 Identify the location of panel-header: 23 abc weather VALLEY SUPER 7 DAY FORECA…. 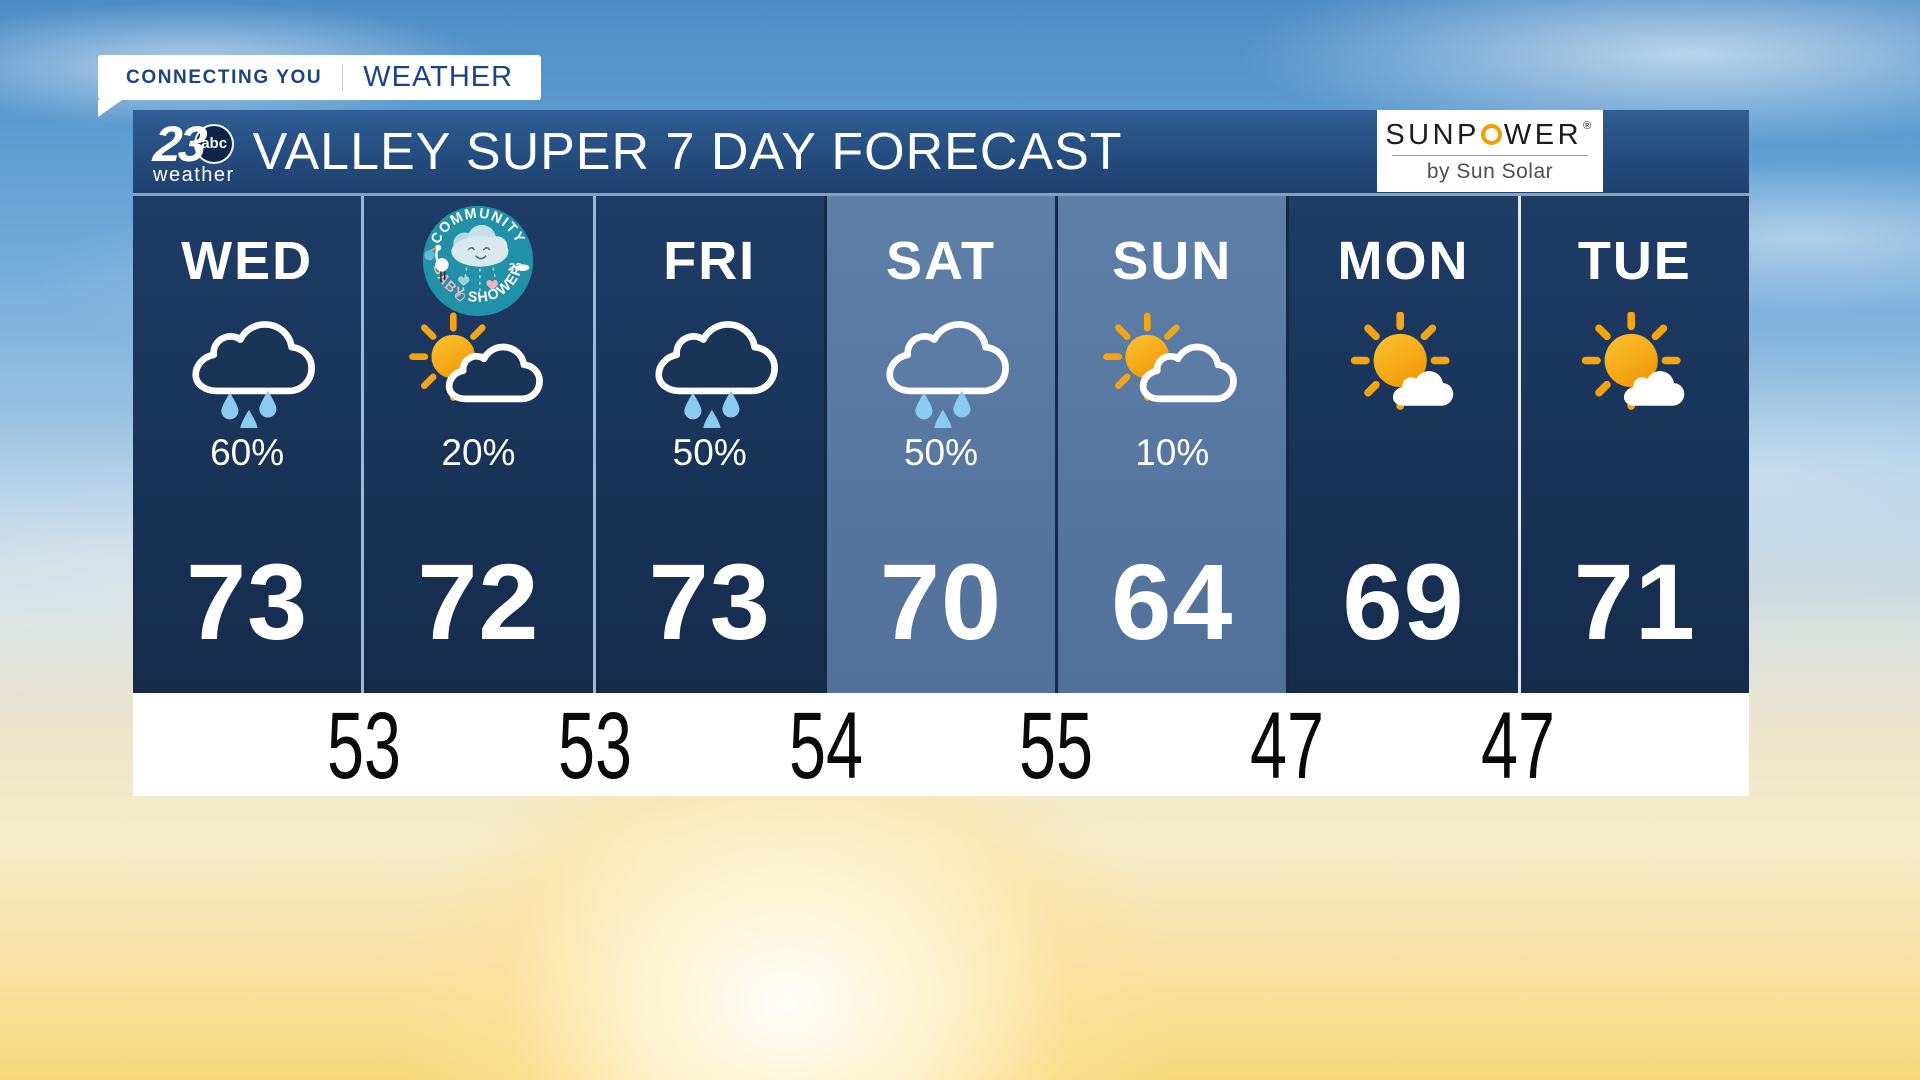
(941, 153).